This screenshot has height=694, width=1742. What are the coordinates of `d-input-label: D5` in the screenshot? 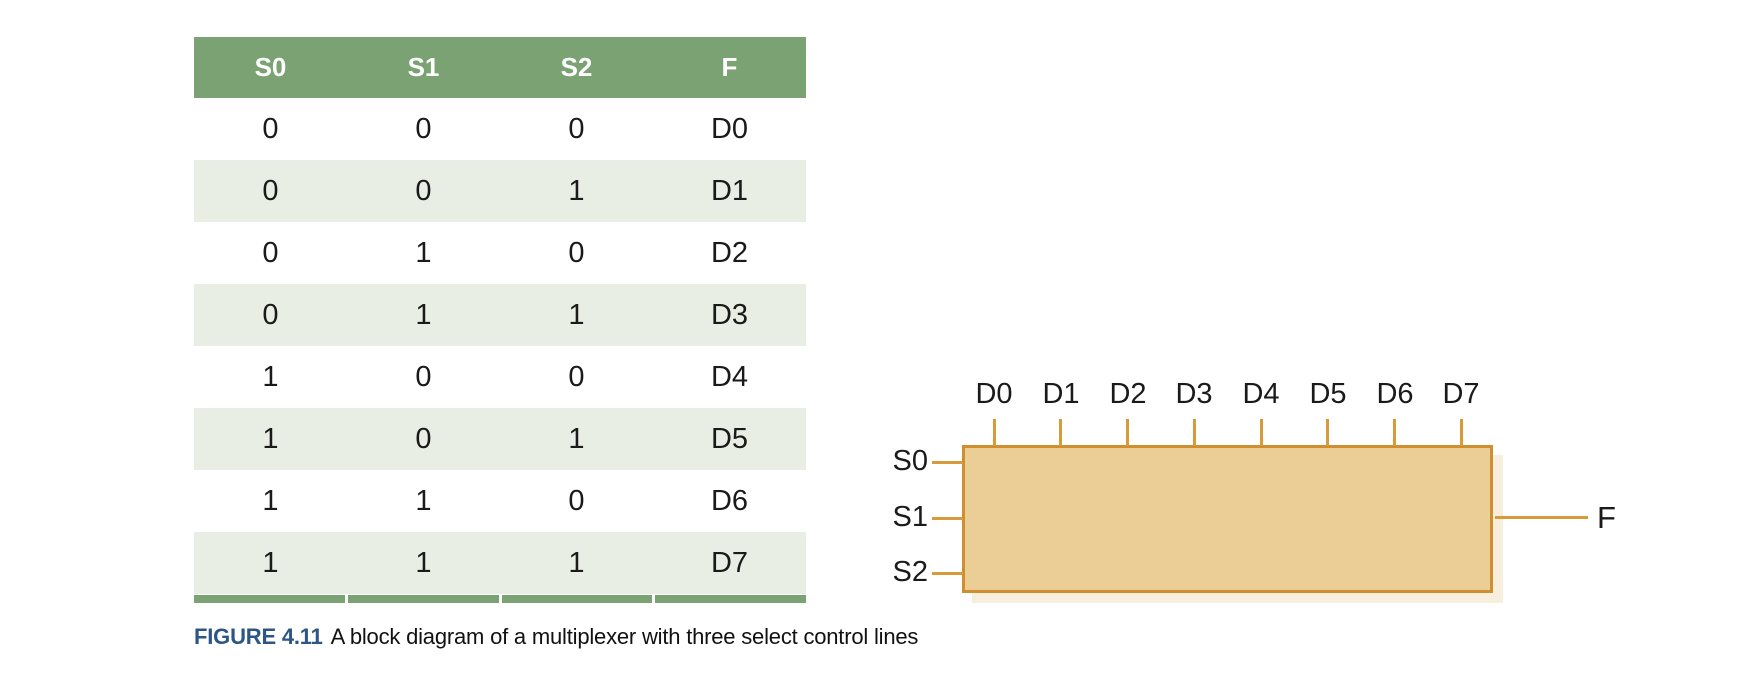 It's located at (1328, 394).